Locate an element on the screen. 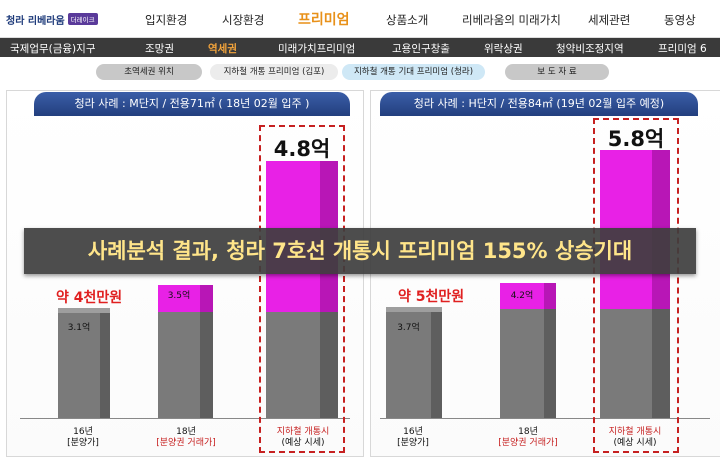  premium-diff: 약 4천만원 is located at coordinates (89, 298).